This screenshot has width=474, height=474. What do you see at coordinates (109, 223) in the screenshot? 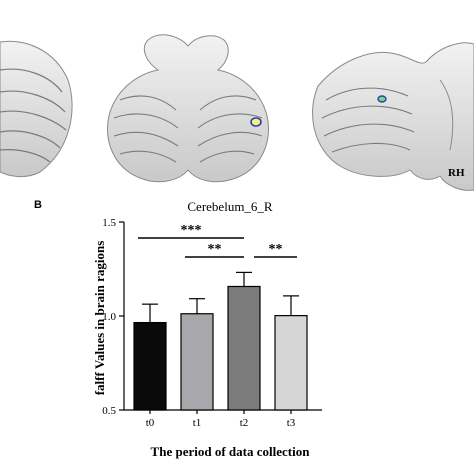
I see `y-tick-label: 1.5` at bounding box center [109, 223].